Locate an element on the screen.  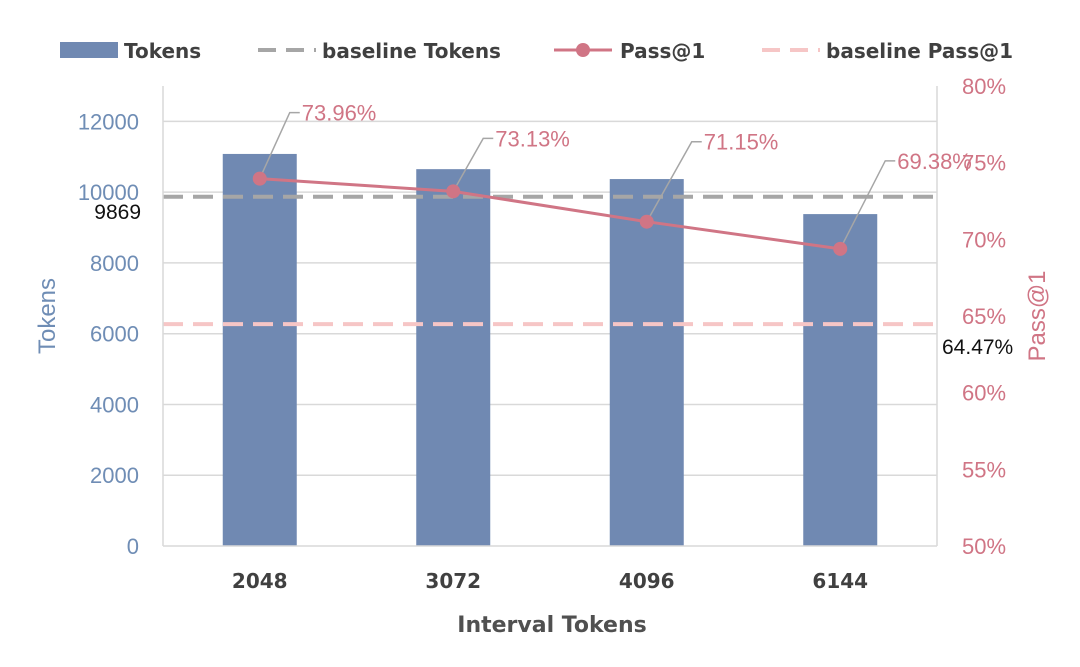
legend-label-baseline-tokens: baseline Tokens is located at coordinates (411, 51).